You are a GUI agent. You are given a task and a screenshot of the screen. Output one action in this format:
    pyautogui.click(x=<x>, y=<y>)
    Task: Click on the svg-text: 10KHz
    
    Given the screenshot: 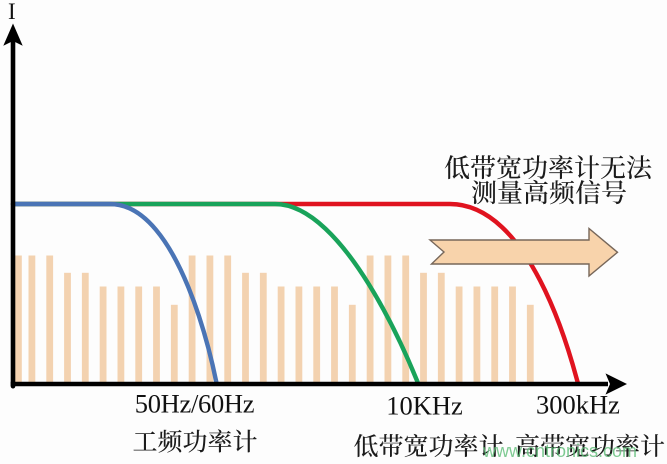 What is the action you would take?
    pyautogui.click(x=424, y=406)
    